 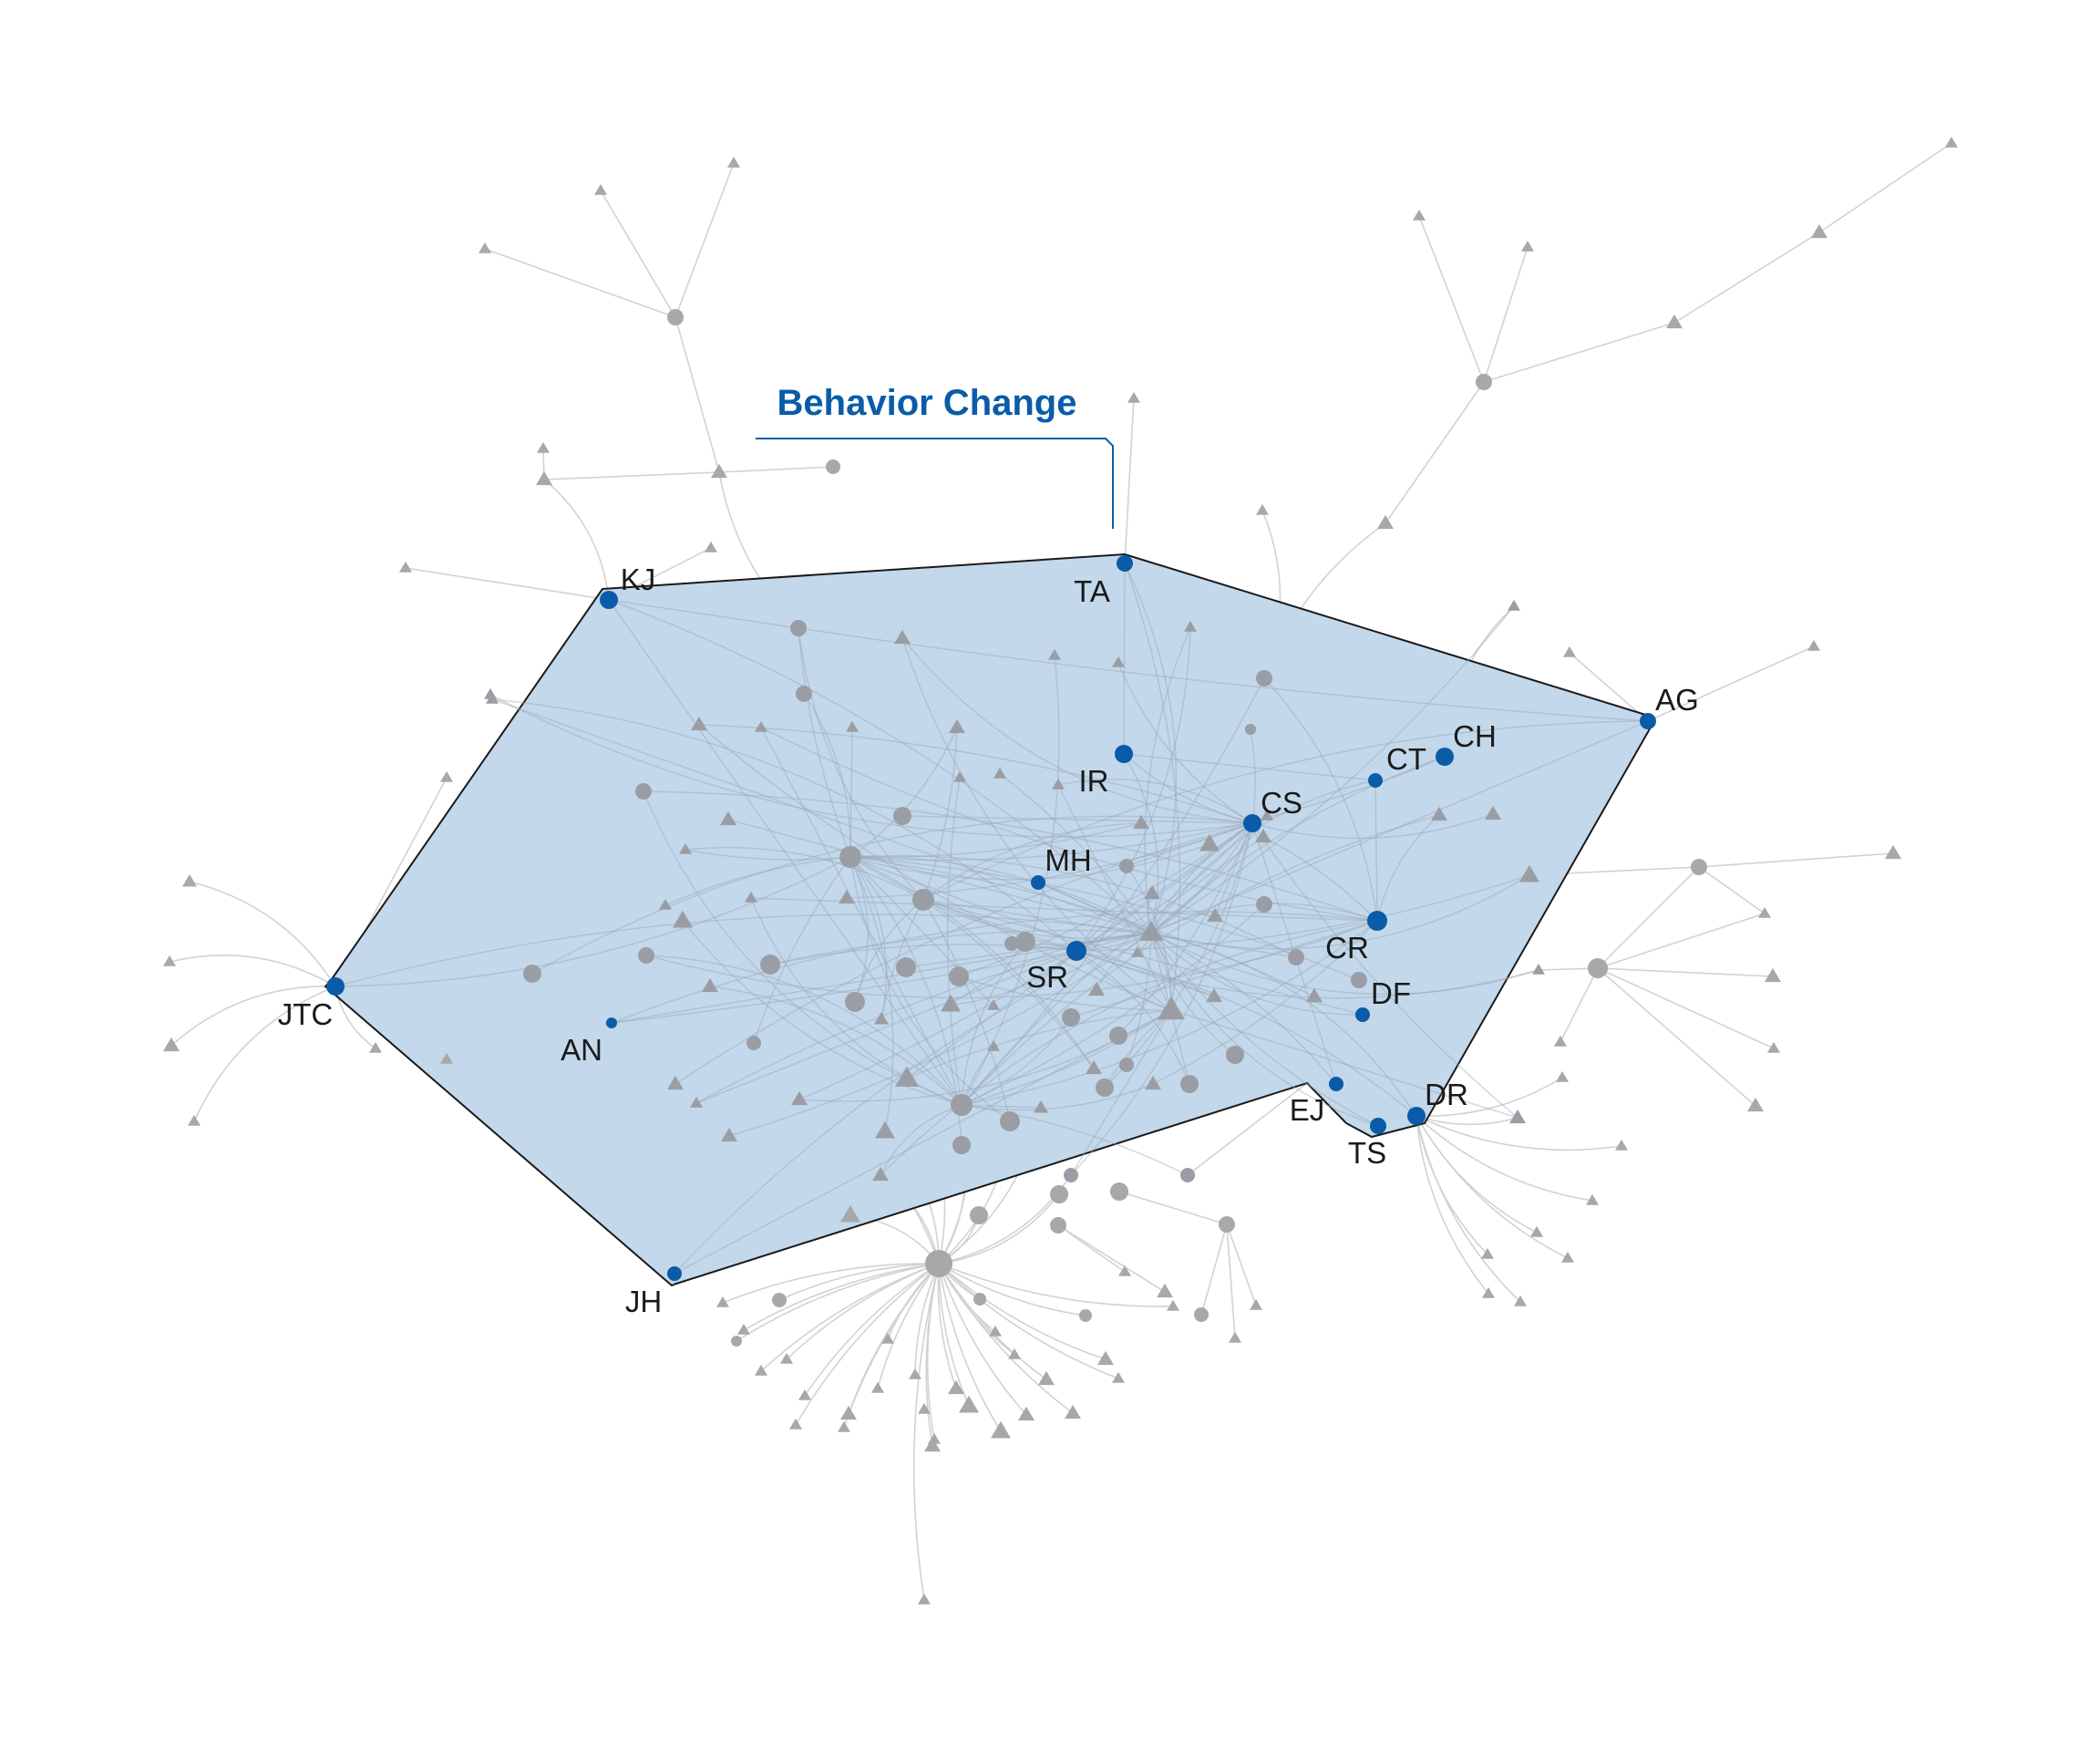 What do you see at coordinates (1336, 1084) in the screenshot?
I see `node-ej` at bounding box center [1336, 1084].